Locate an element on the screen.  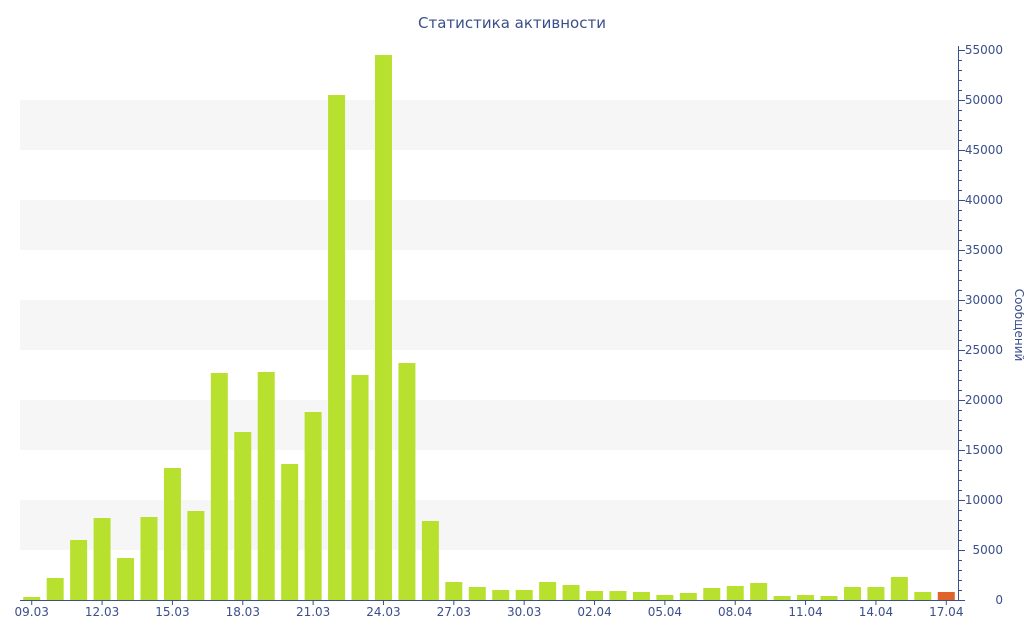
x-tick-label: 09.03 is located at coordinates (32, 612).